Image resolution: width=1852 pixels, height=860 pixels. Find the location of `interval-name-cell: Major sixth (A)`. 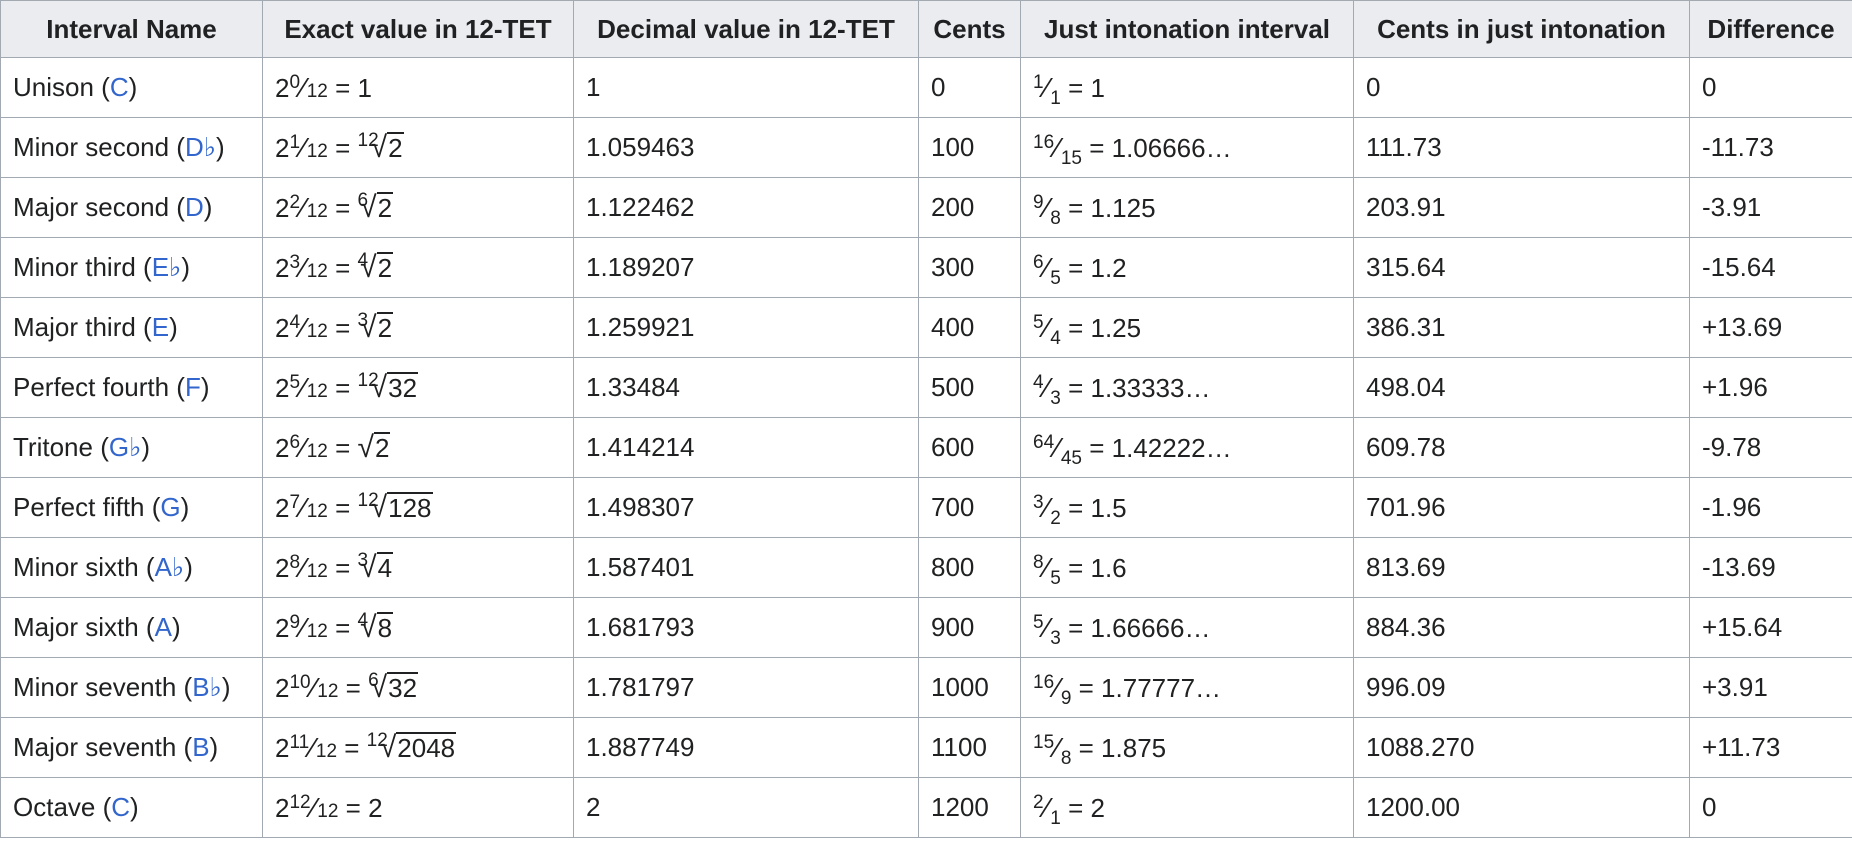

interval-name-cell: Major sixth (A) is located at coordinates (131, 627).